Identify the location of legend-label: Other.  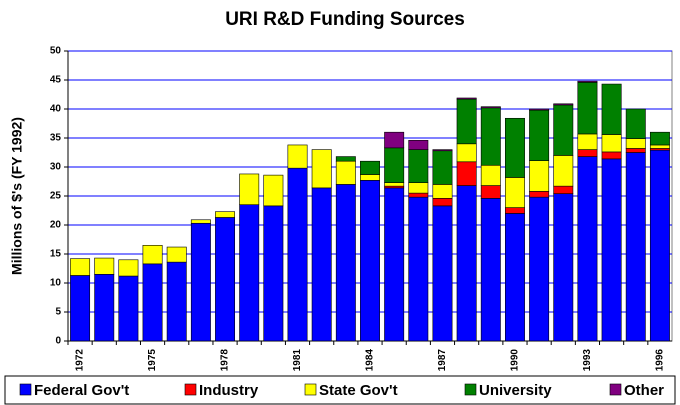
(644, 390).